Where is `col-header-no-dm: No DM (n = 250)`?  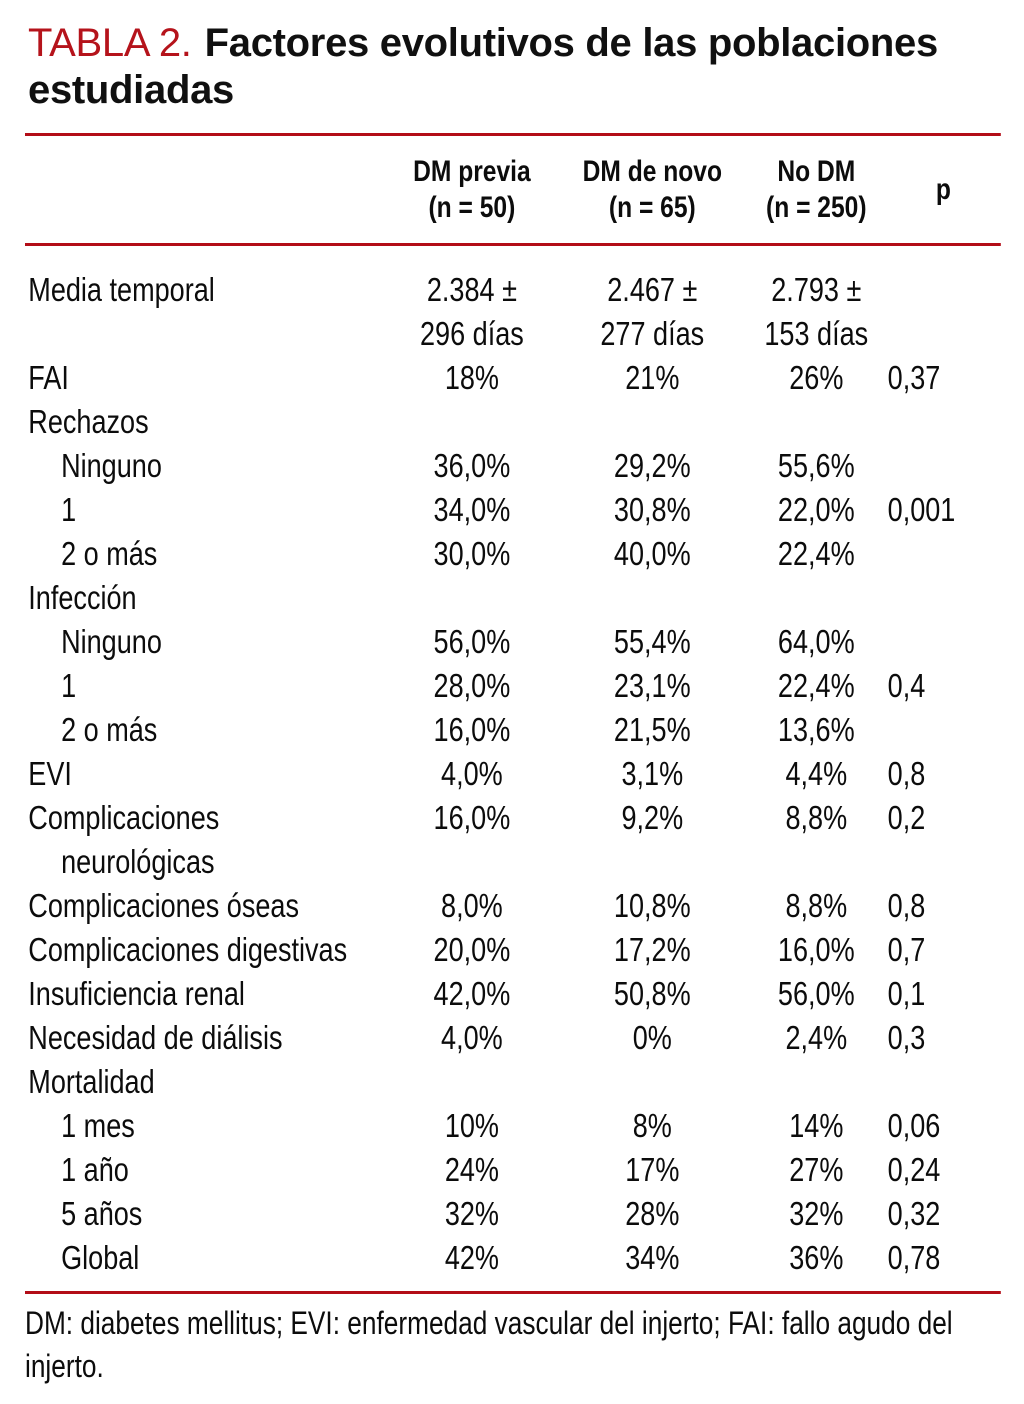 col-header-no-dm: No DM (n = 250) is located at coordinates (816, 190).